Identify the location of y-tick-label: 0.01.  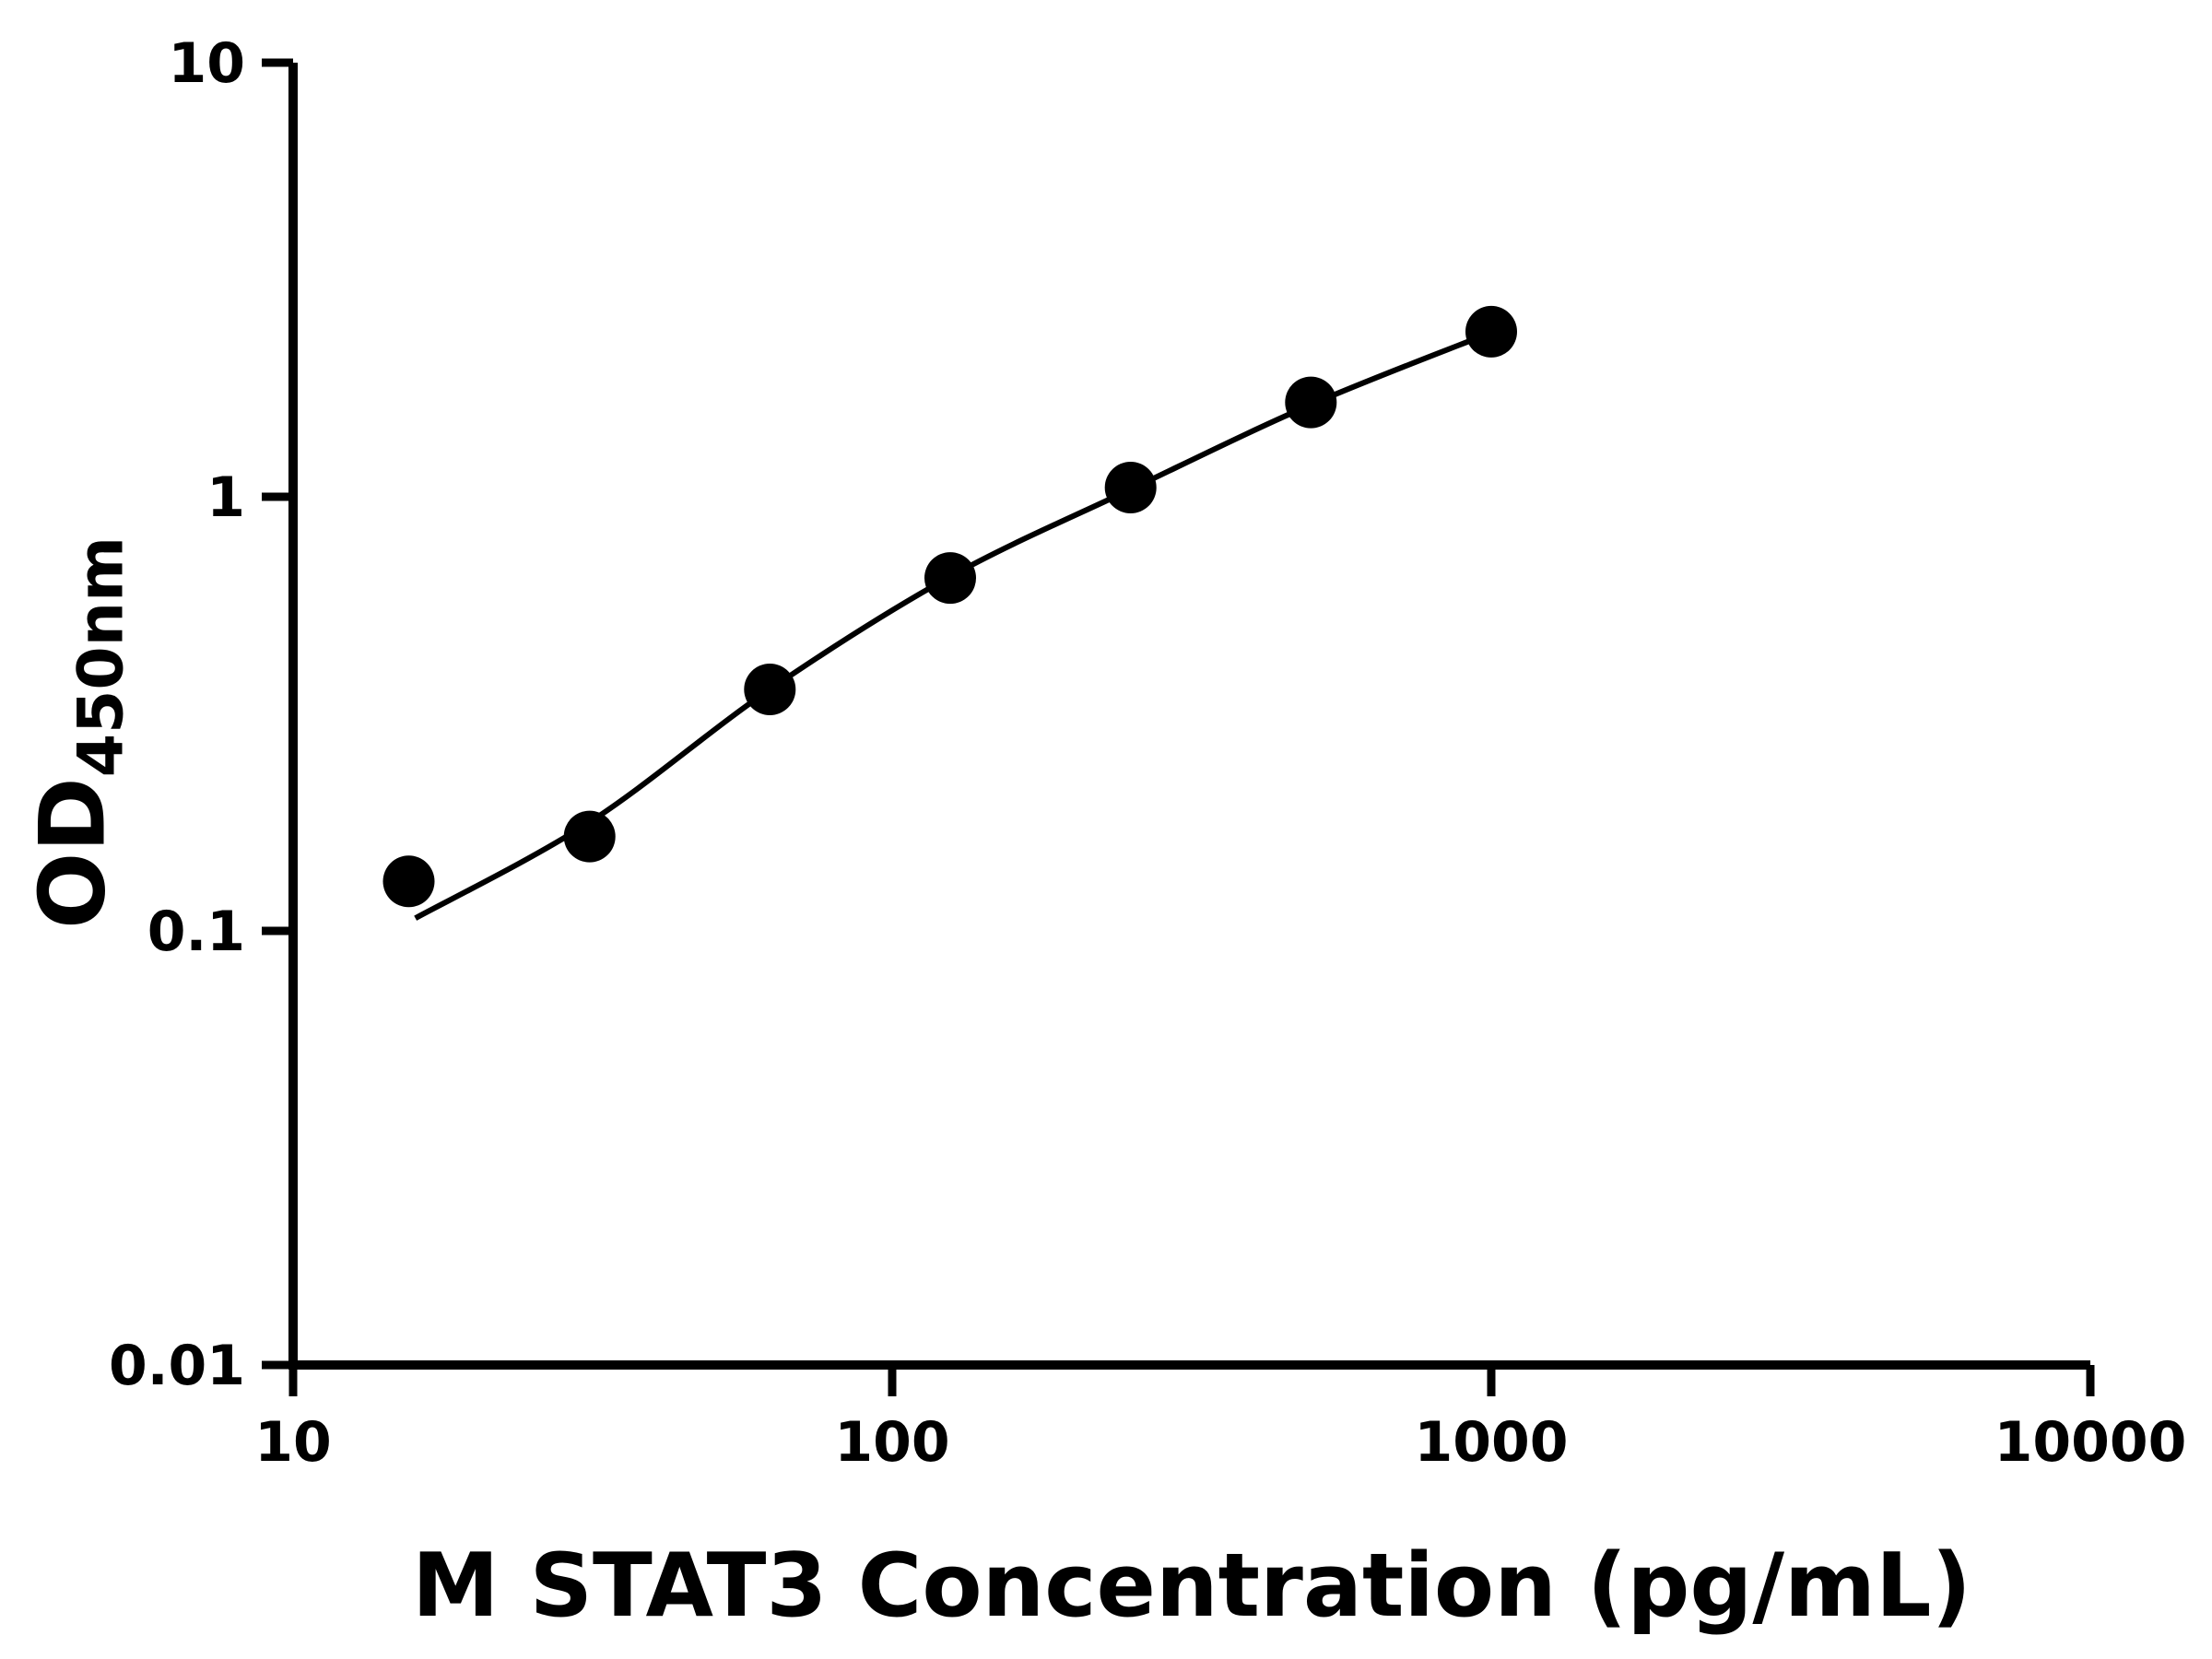
(177, 1366).